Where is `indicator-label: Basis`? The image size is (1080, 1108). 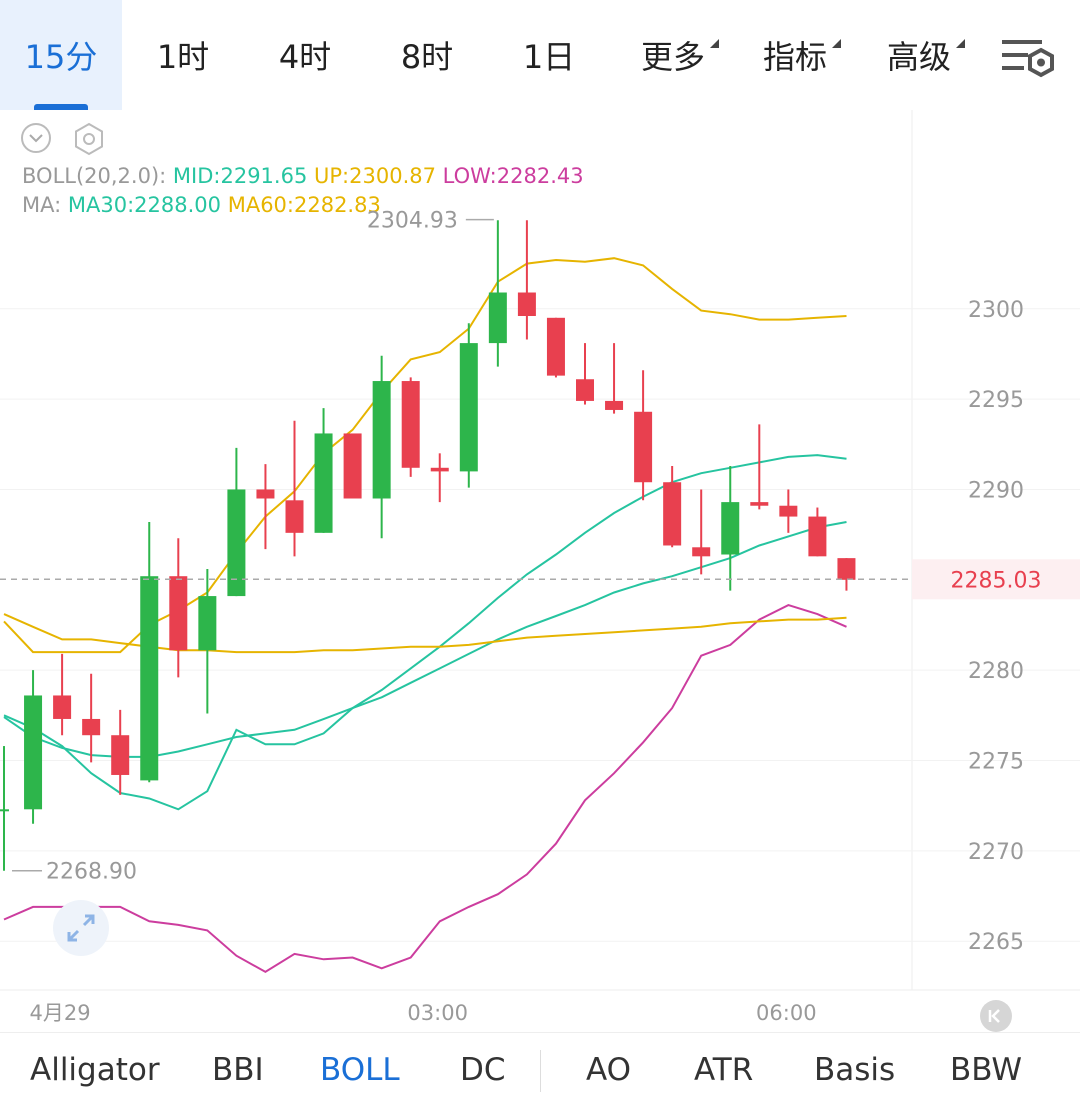
indicator-label: Basis is located at coordinates (855, 1069).